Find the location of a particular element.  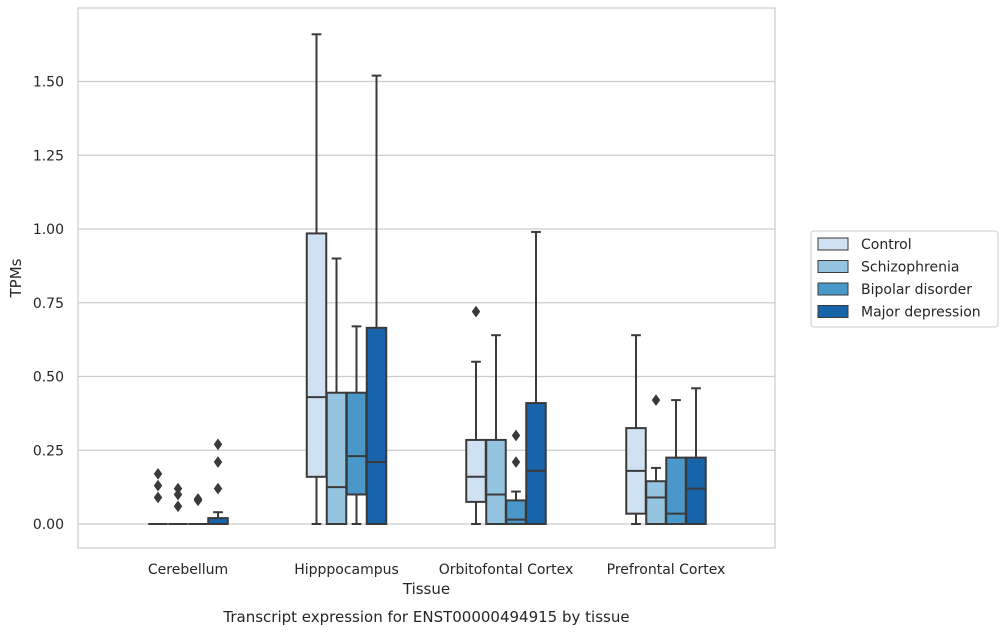

box-prefrontal-cortex-major-depression is located at coordinates (696, 456).